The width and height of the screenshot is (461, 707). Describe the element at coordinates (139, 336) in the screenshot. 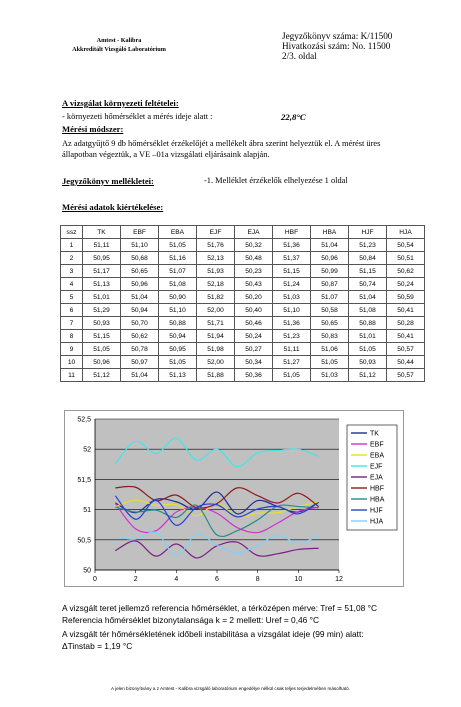

I see `table-cell: 50,62` at that location.